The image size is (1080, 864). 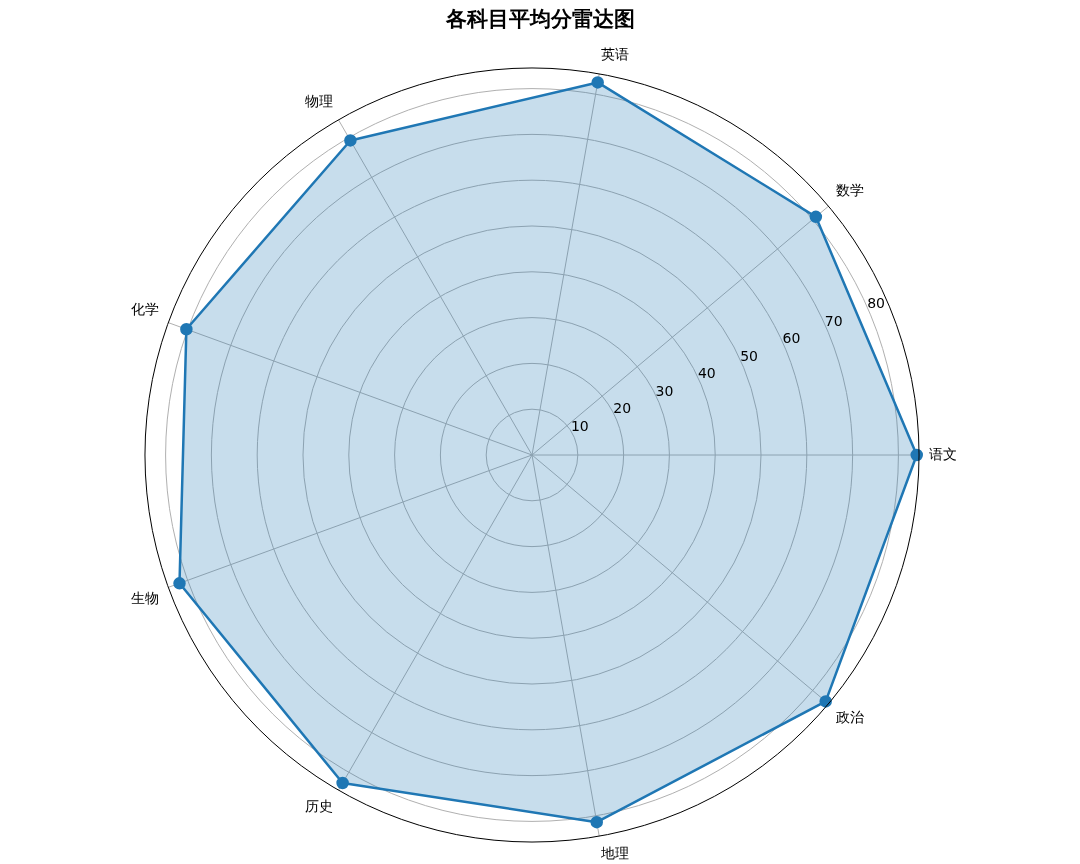 What do you see at coordinates (850, 190) in the screenshot?
I see `spoke-label: 数学` at bounding box center [850, 190].